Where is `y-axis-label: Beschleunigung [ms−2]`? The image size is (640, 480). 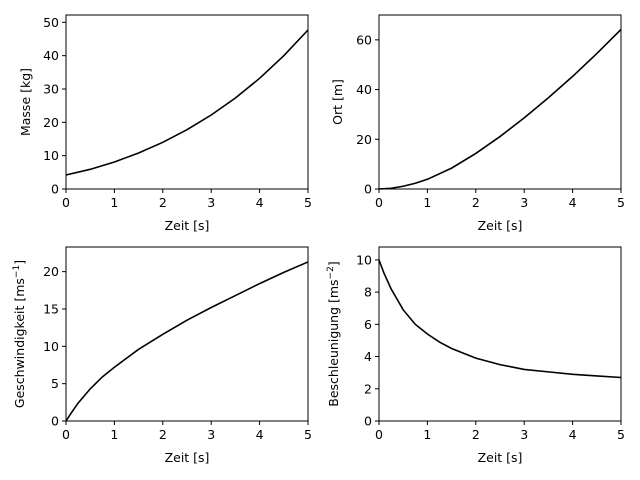 y-axis-label: Beschleunigung [ms−2] is located at coordinates (333, 333).